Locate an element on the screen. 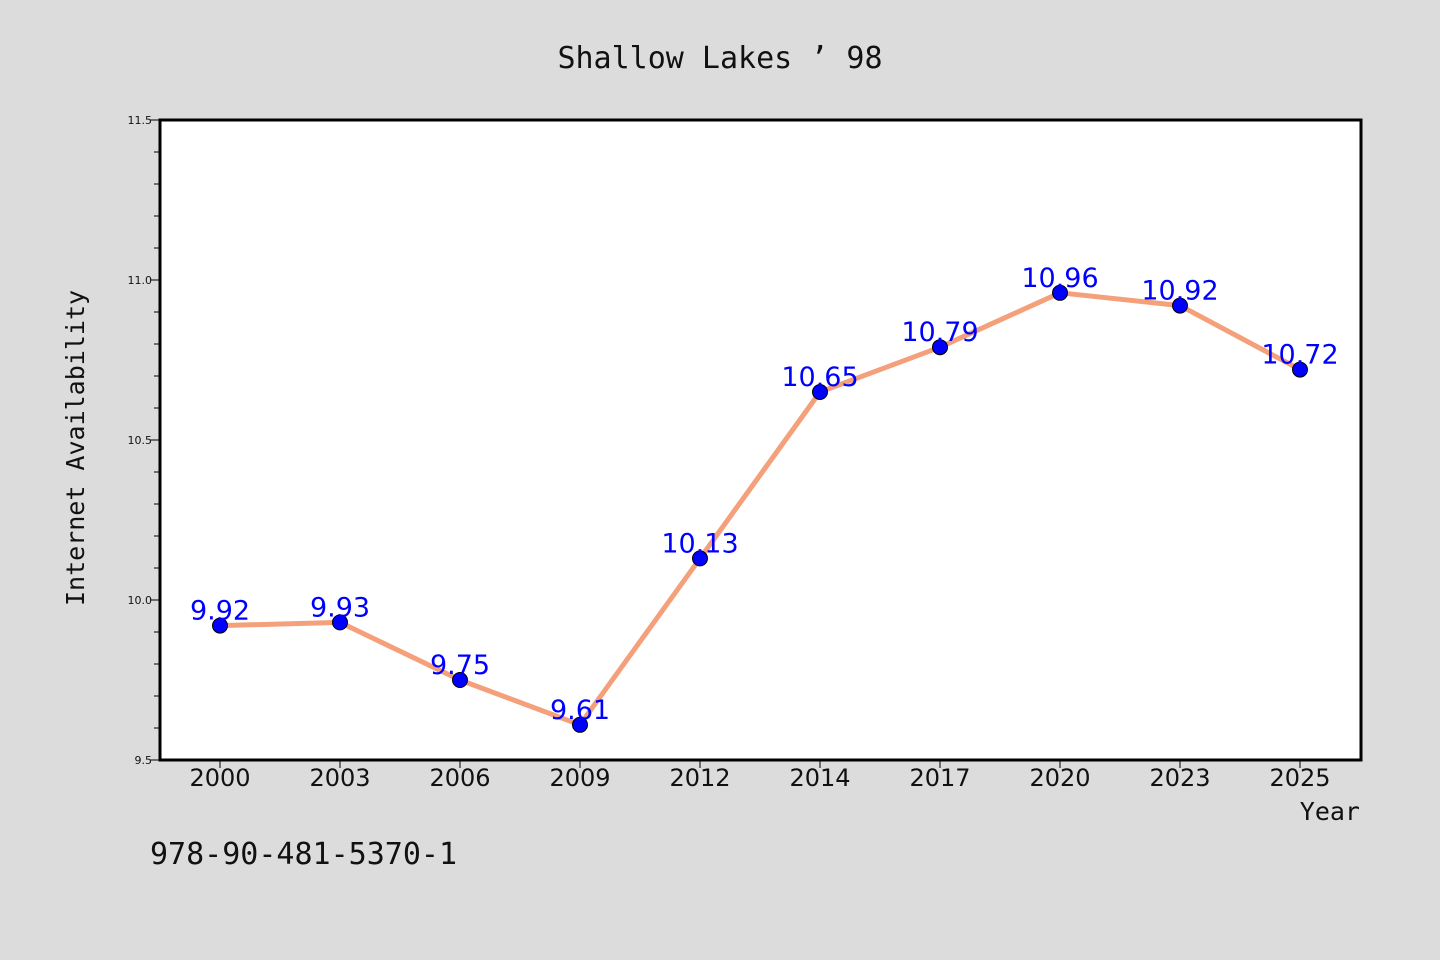  data-label: 10.65 is located at coordinates (819, 377).